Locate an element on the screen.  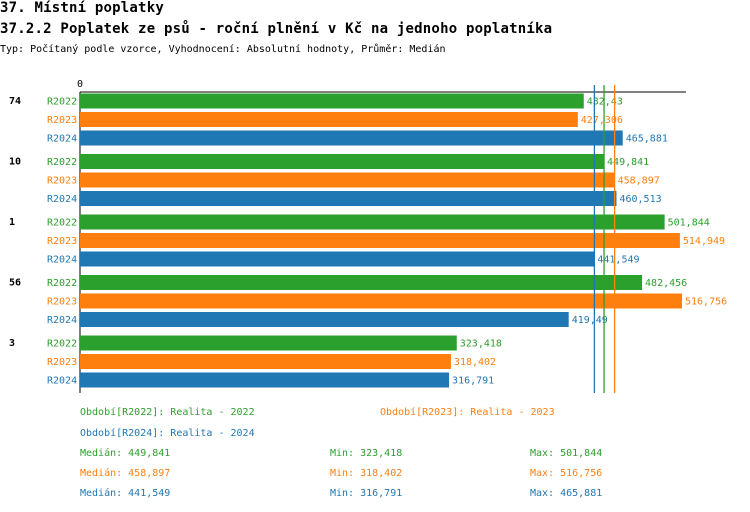
axis-zero-label: 0 is located at coordinates (80, 84).